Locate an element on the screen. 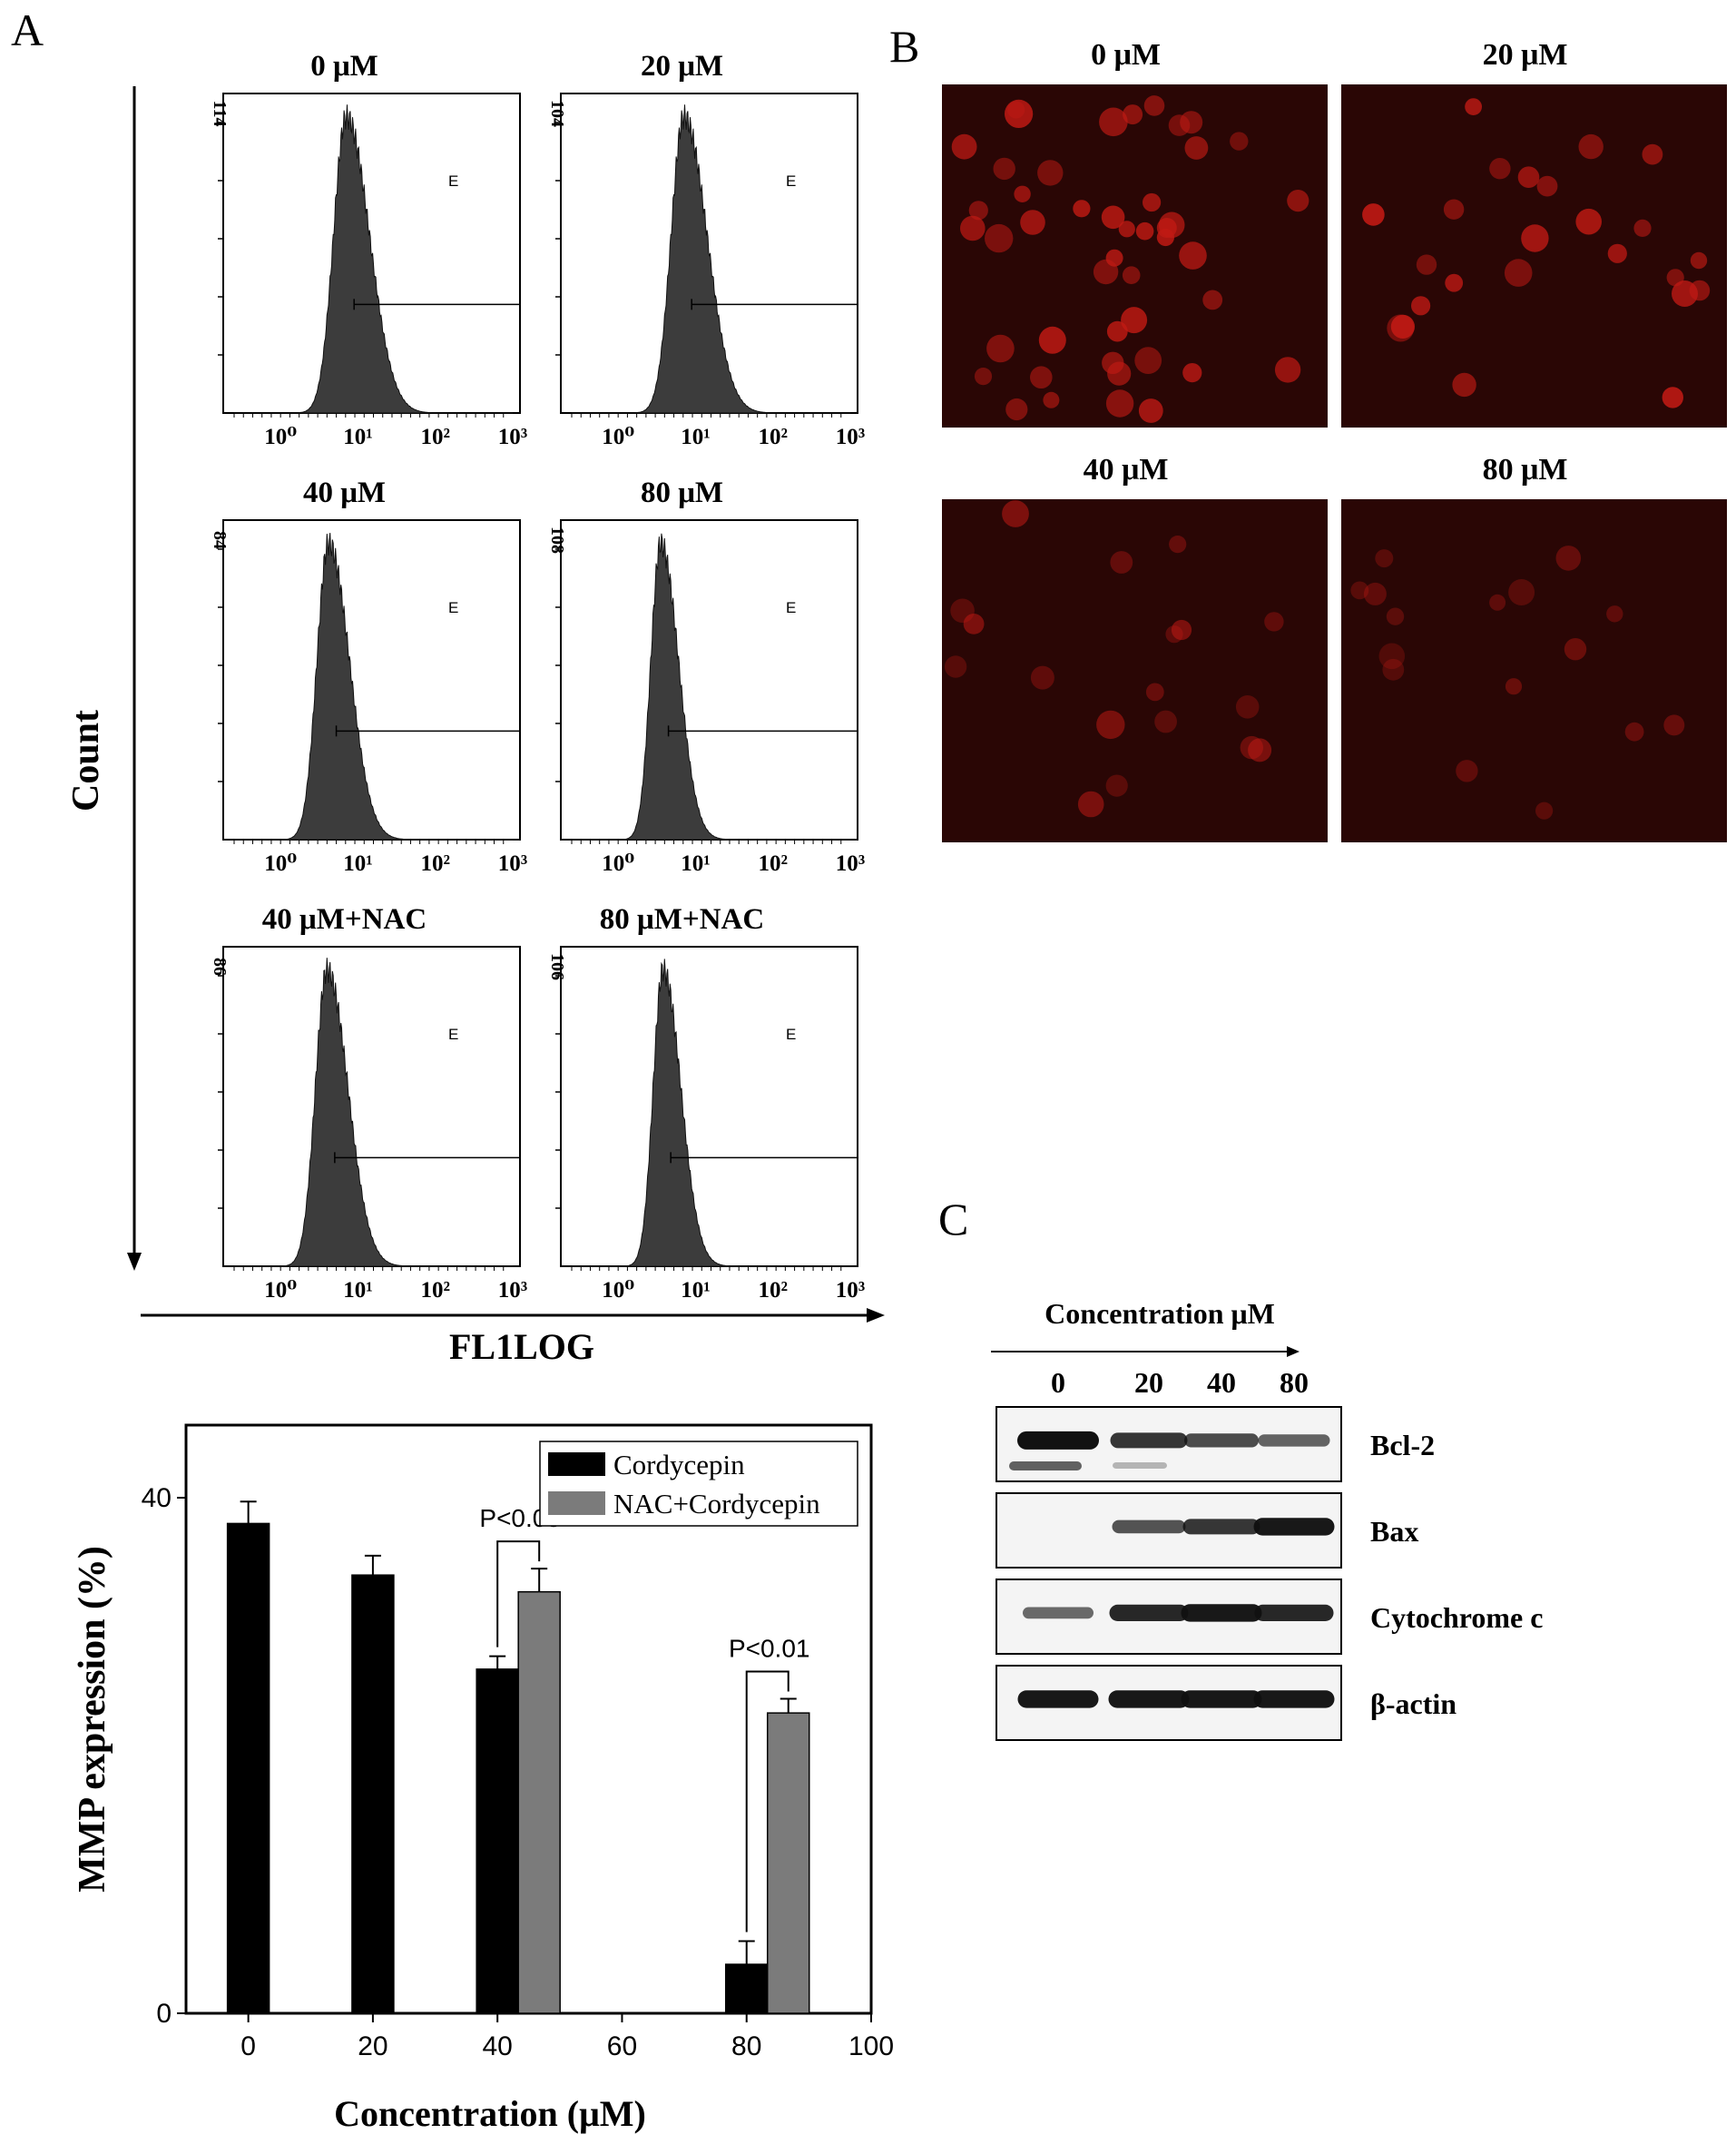 This screenshot has height=2144, width=1736. flow-ymax-label: 104 is located at coordinates (557, 113).